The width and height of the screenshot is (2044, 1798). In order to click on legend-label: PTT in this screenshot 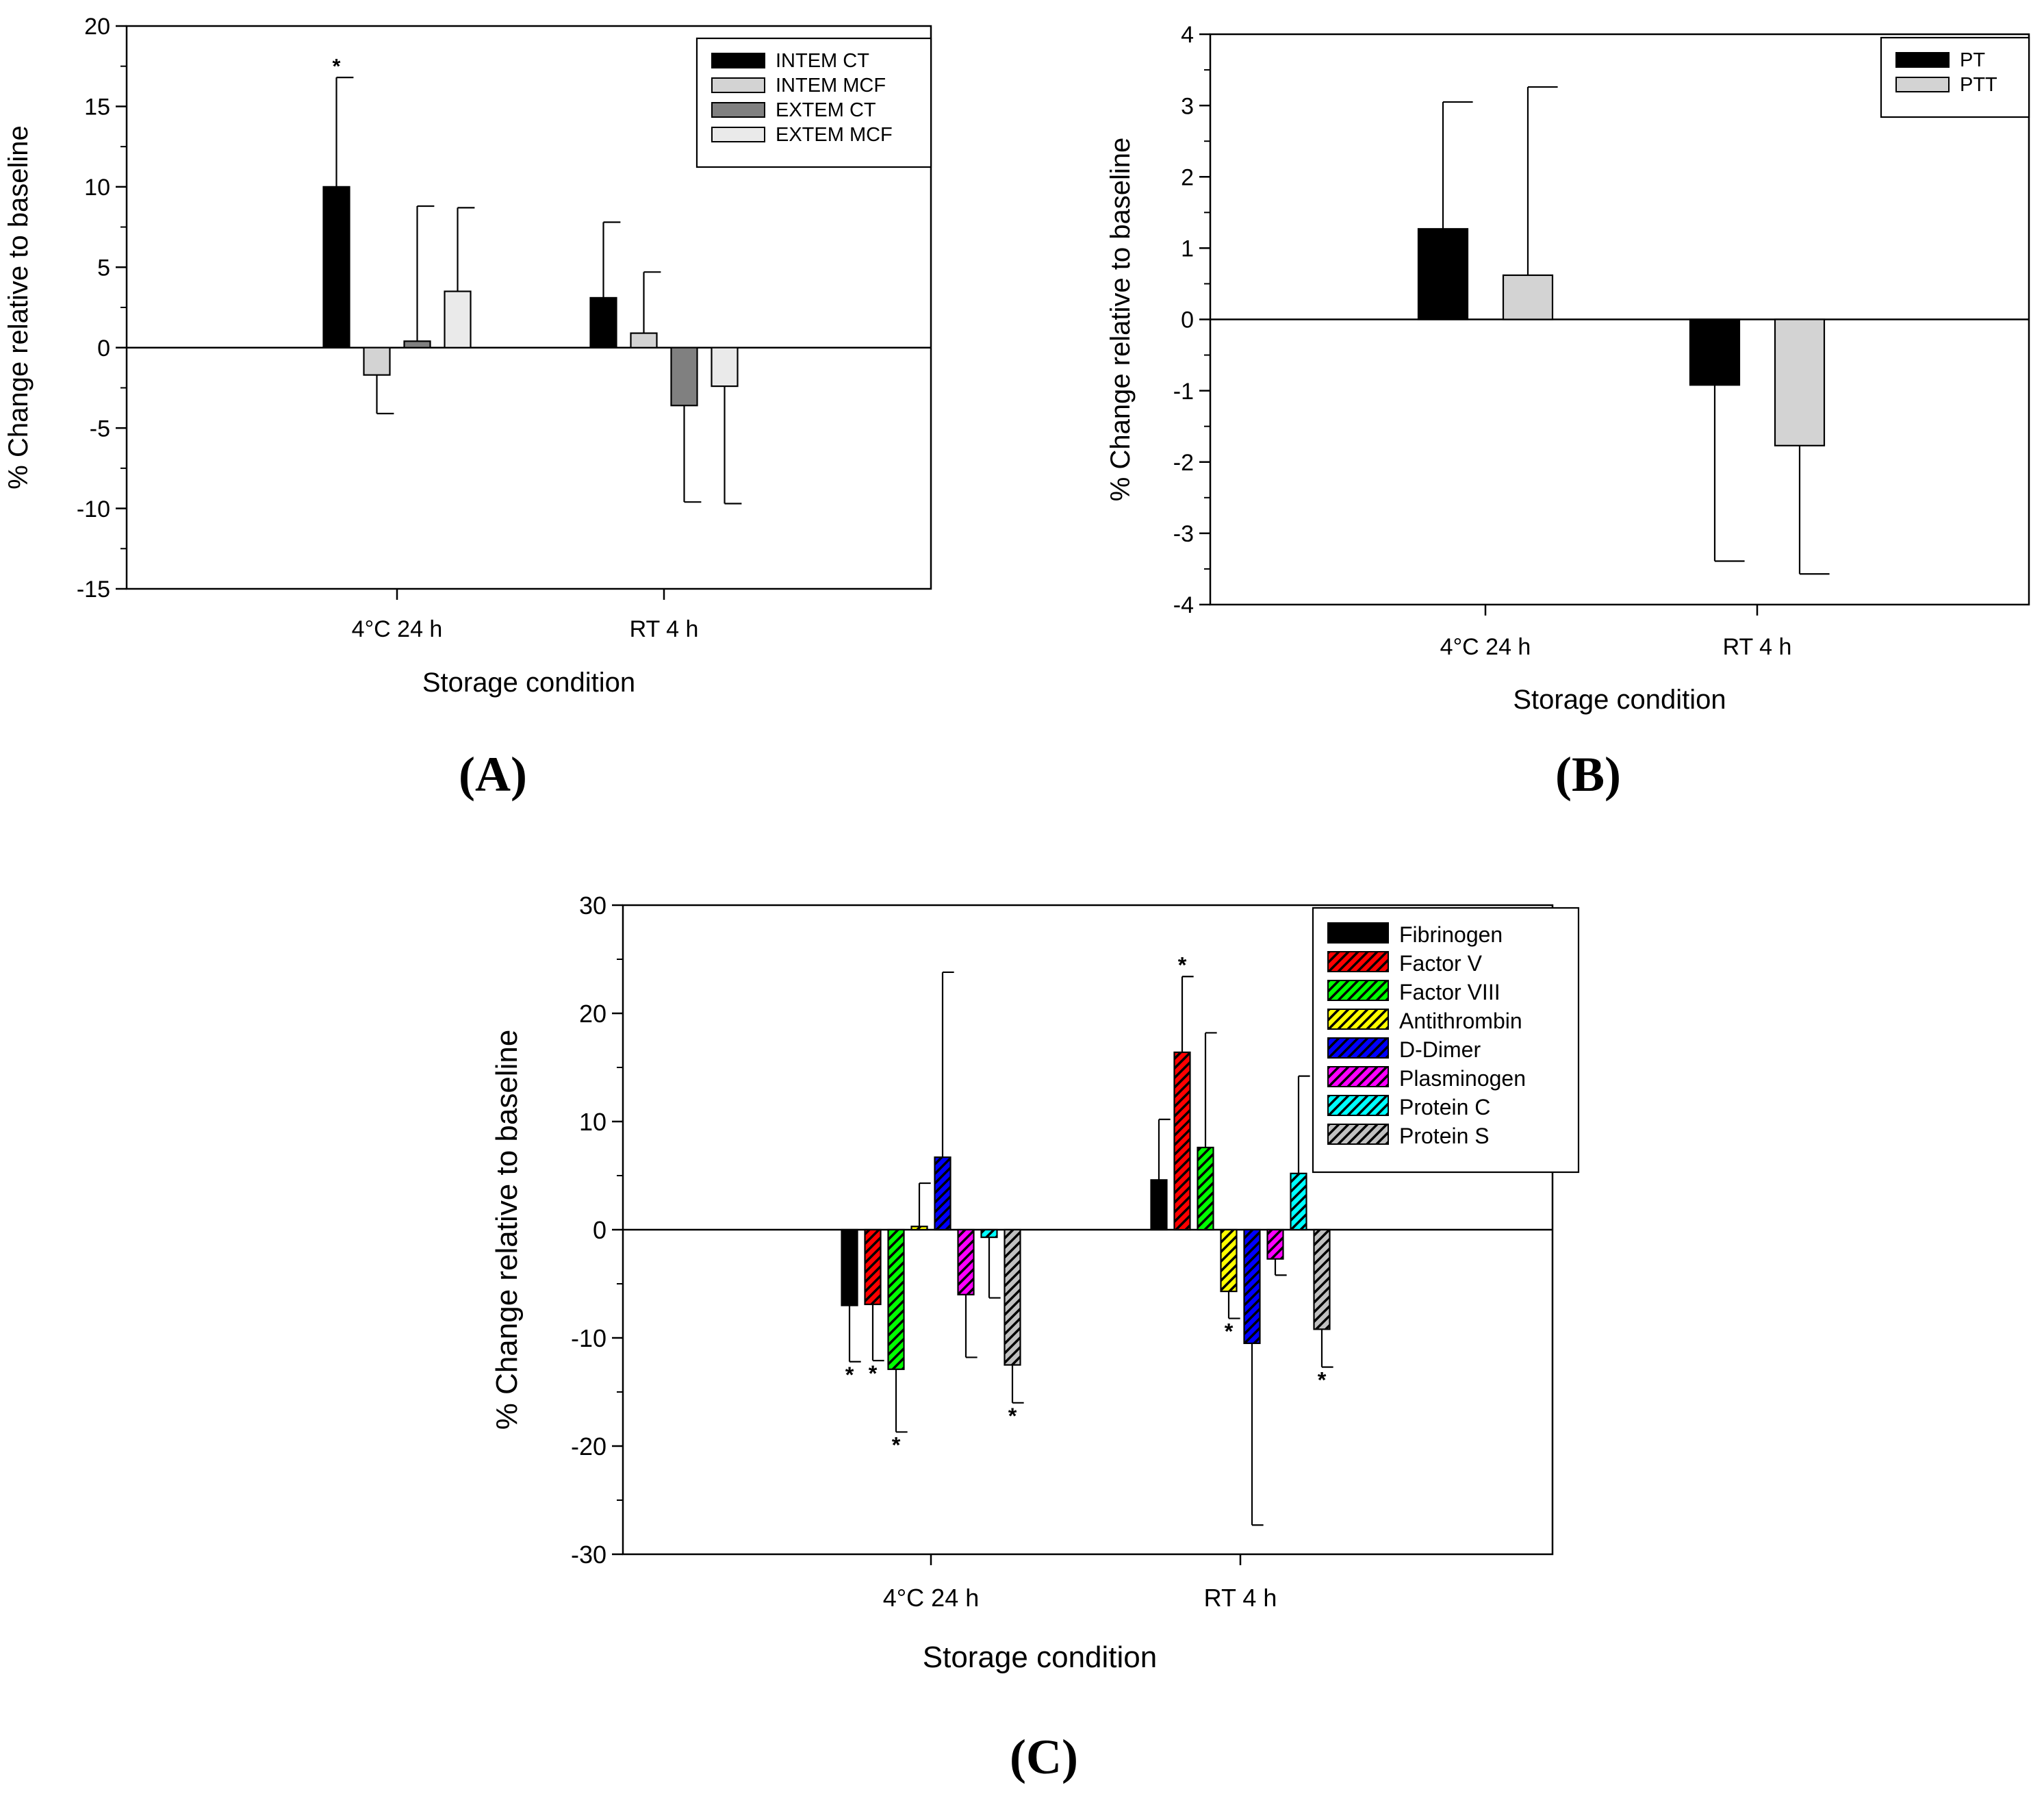, I will do `click(1978, 85)`.